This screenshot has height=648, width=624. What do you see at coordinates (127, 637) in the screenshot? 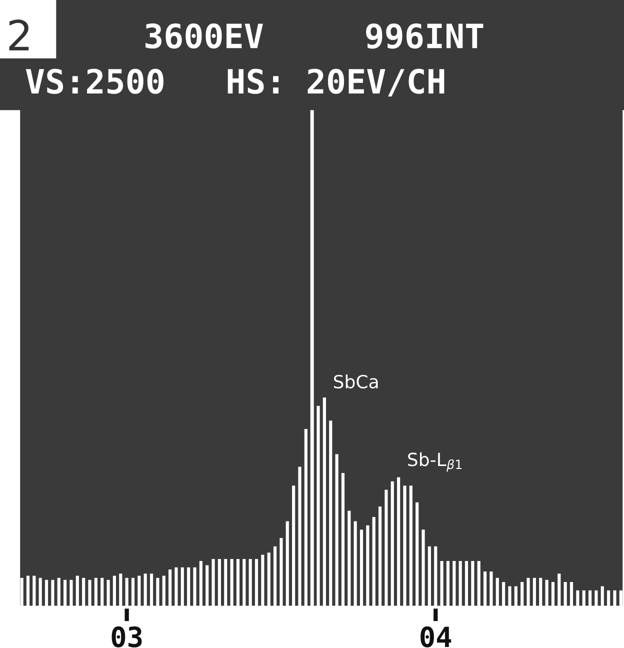
I see `x-tick-label: 03` at bounding box center [127, 637].